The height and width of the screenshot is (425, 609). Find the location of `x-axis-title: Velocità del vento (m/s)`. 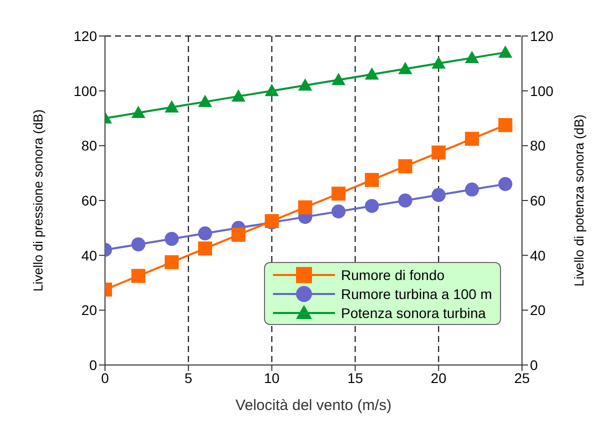

x-axis-title: Velocità del vento (m/s) is located at coordinates (314, 405).